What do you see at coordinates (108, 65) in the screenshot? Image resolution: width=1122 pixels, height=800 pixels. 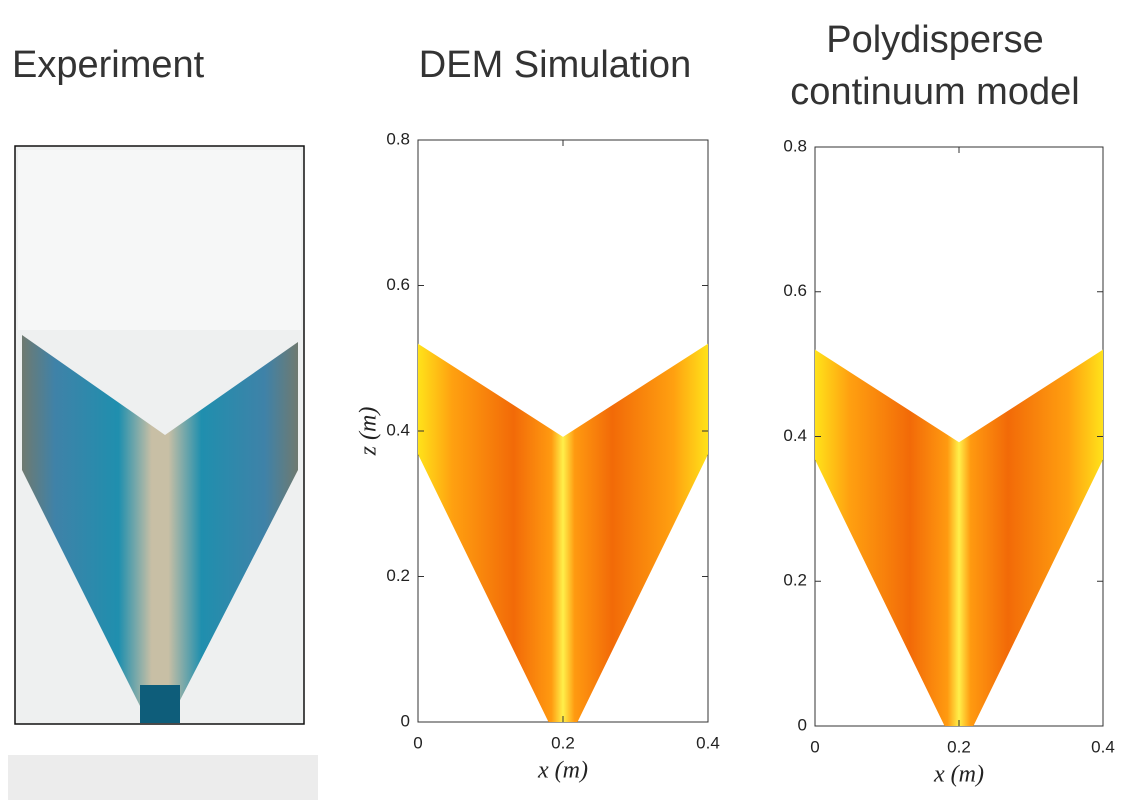 I see `panel-title: Experiment` at bounding box center [108, 65].